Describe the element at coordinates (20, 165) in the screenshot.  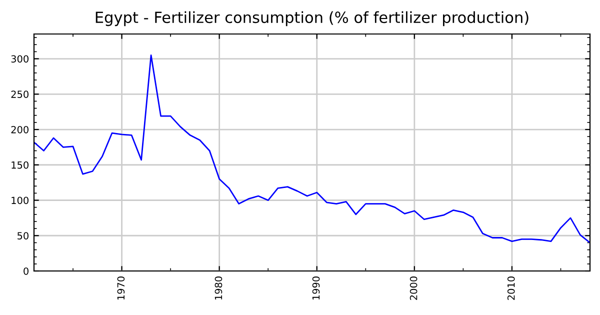
I see `y-tick-label: 150` at that location.